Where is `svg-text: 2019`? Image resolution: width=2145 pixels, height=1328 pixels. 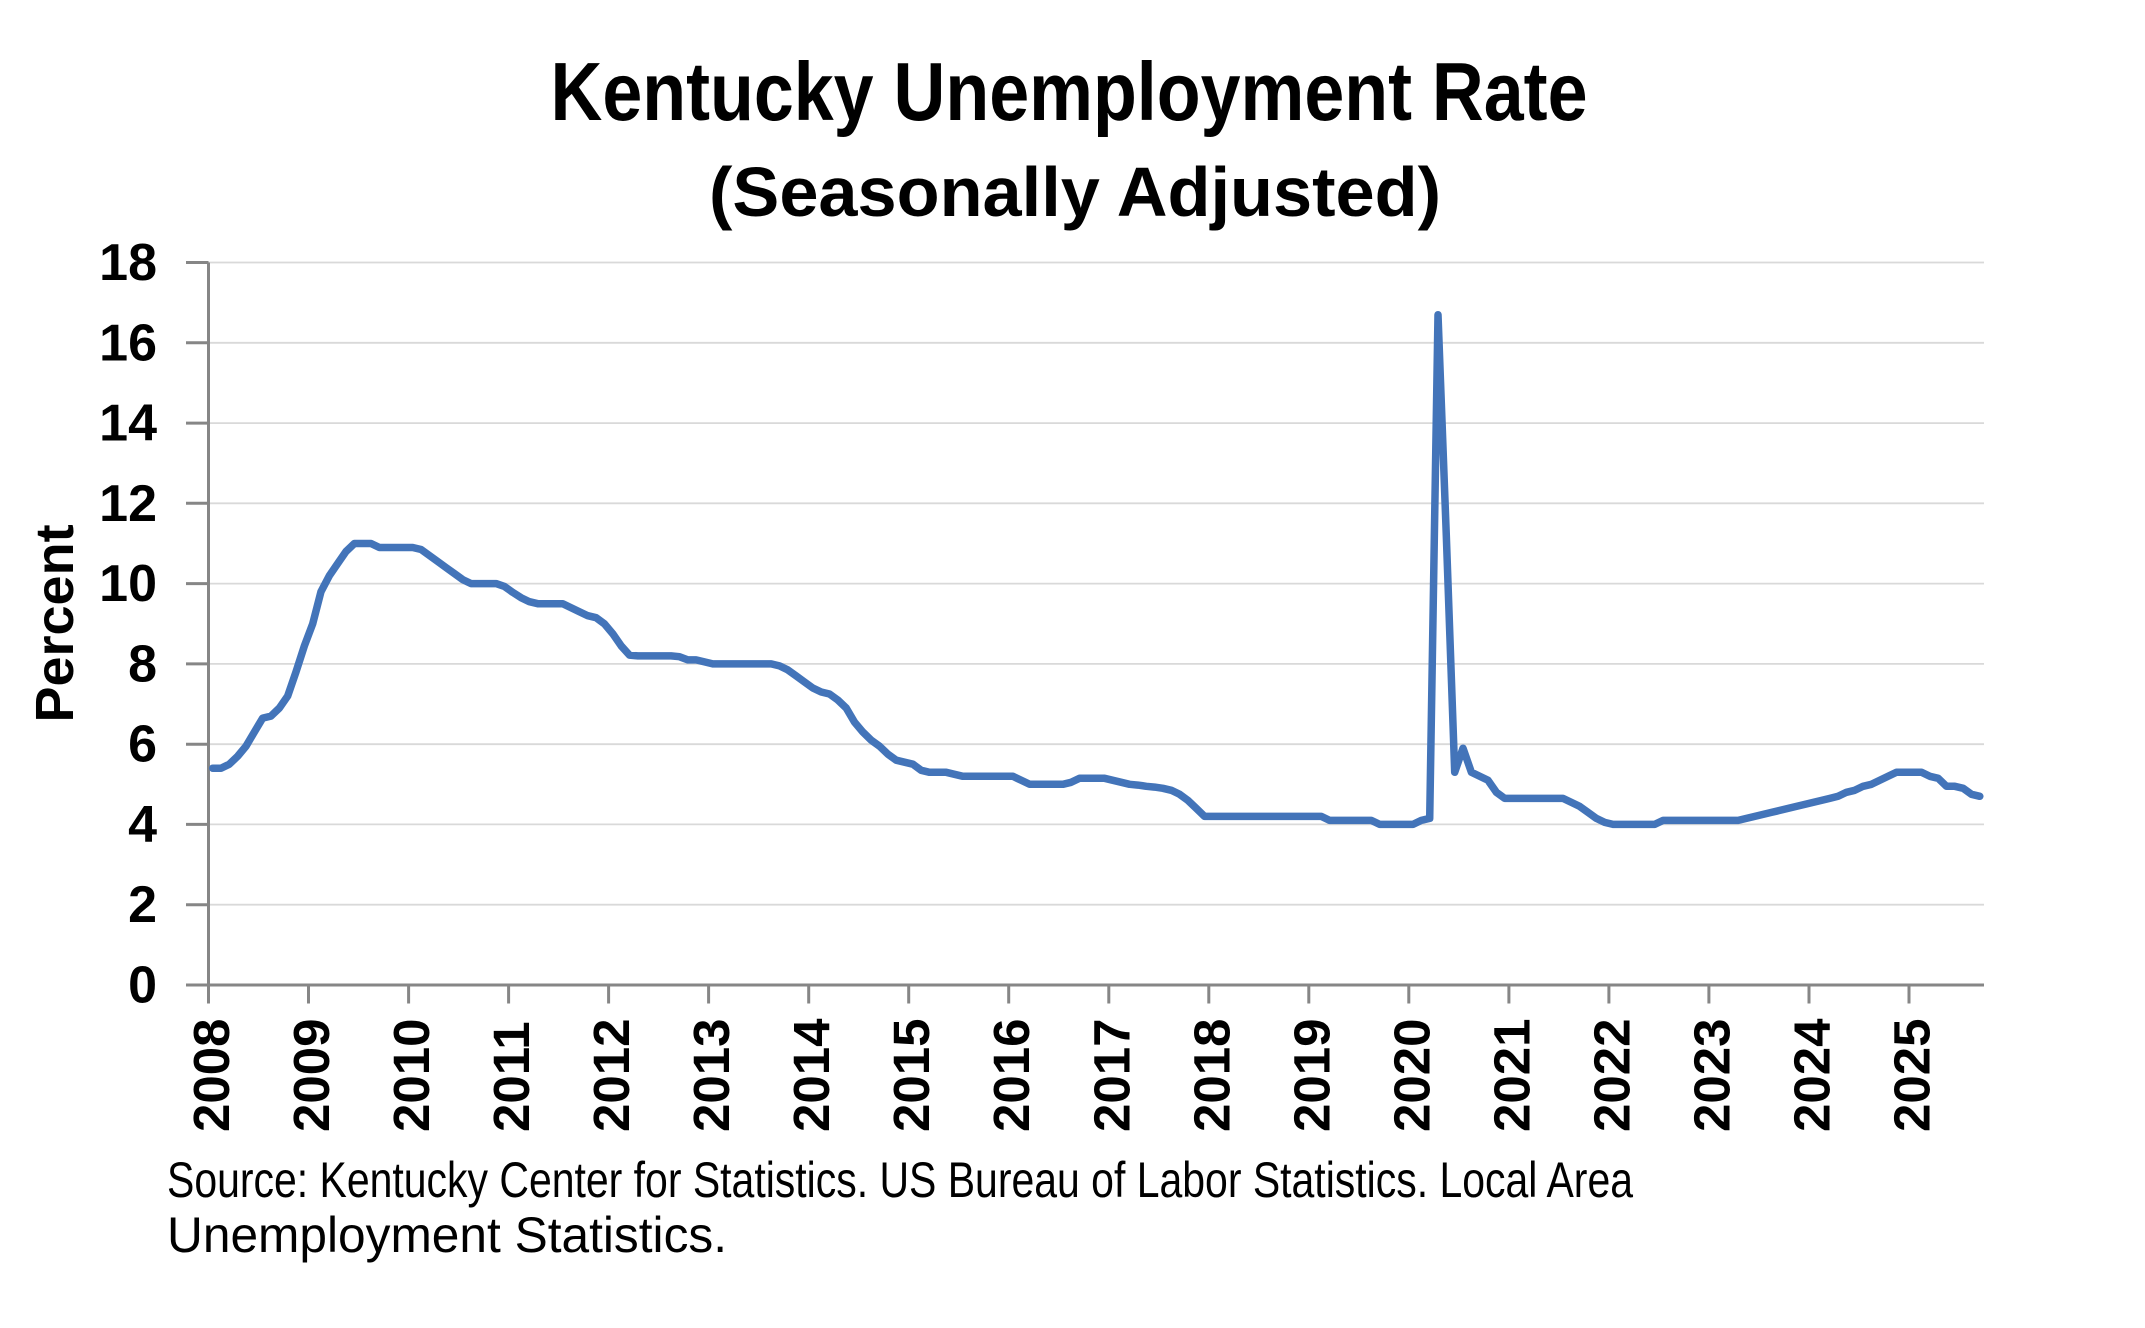
svg-text: 2019 is located at coordinates (1311, 1075).